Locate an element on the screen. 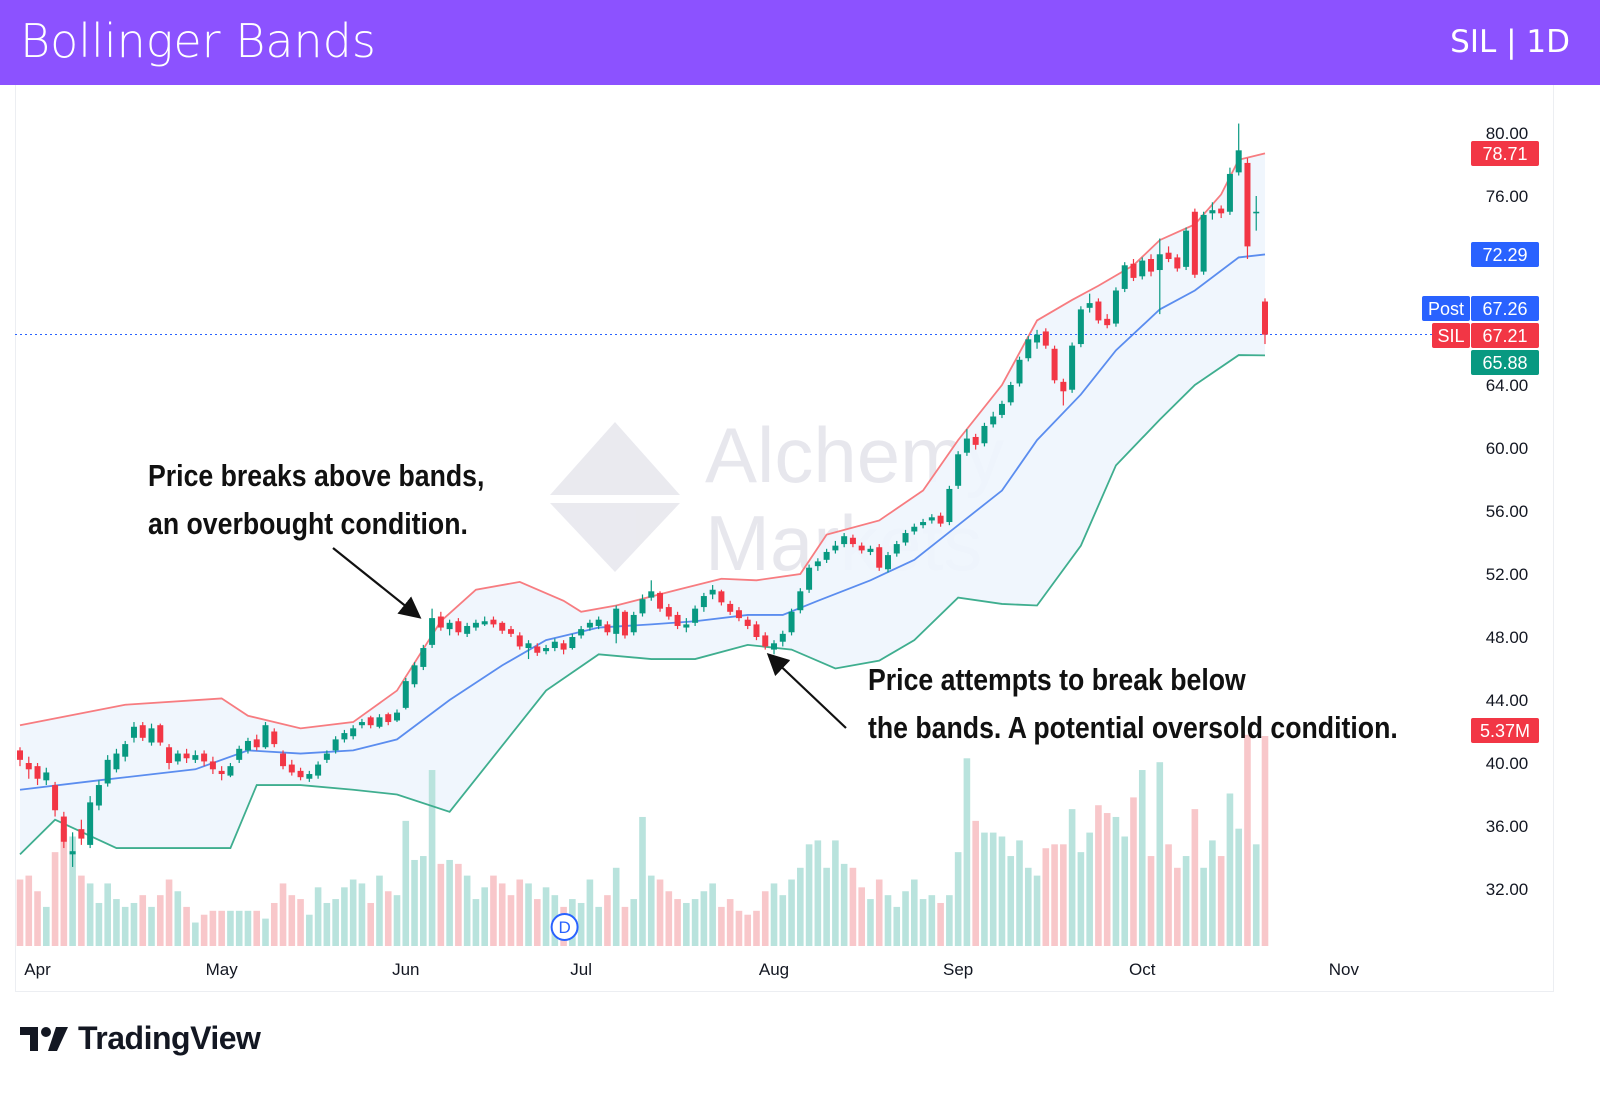 The width and height of the screenshot is (1600, 1095). middle-band-value-text: 72.29 is located at coordinates (1504, 255).